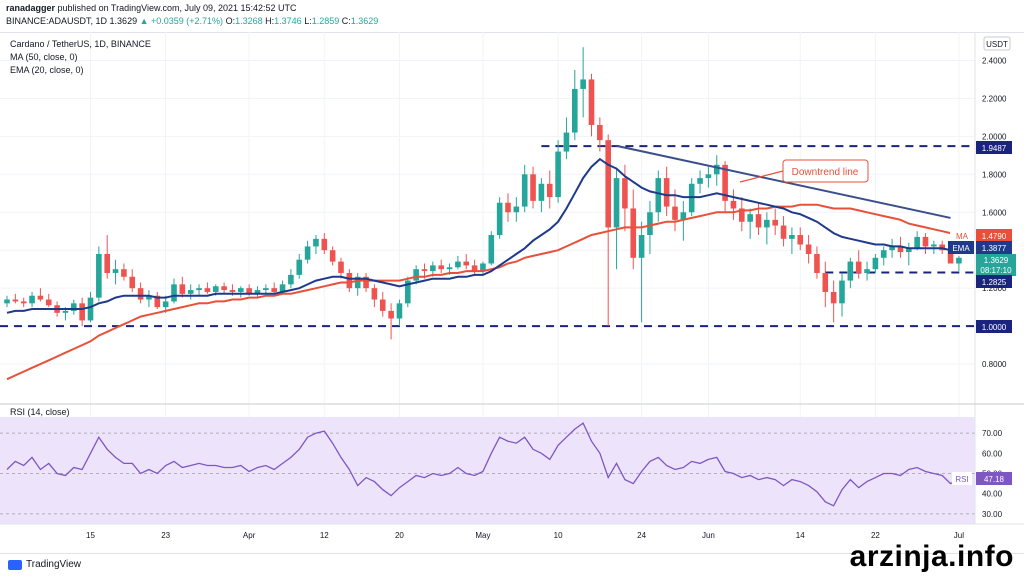 The width and height of the screenshot is (1024, 577). I want to click on level-badge-low: 1.0000, so click(994, 326).